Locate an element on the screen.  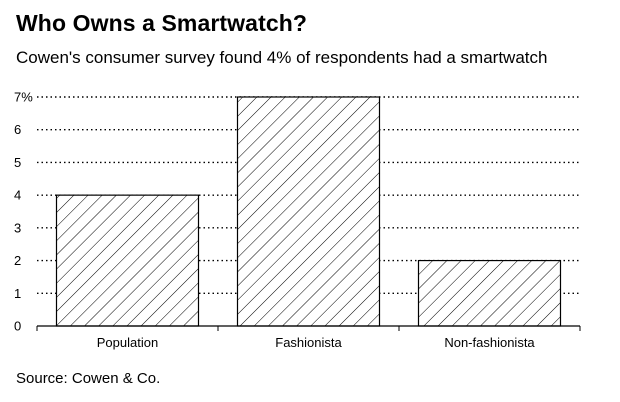
y-tick-label: 2 is located at coordinates (17, 260).